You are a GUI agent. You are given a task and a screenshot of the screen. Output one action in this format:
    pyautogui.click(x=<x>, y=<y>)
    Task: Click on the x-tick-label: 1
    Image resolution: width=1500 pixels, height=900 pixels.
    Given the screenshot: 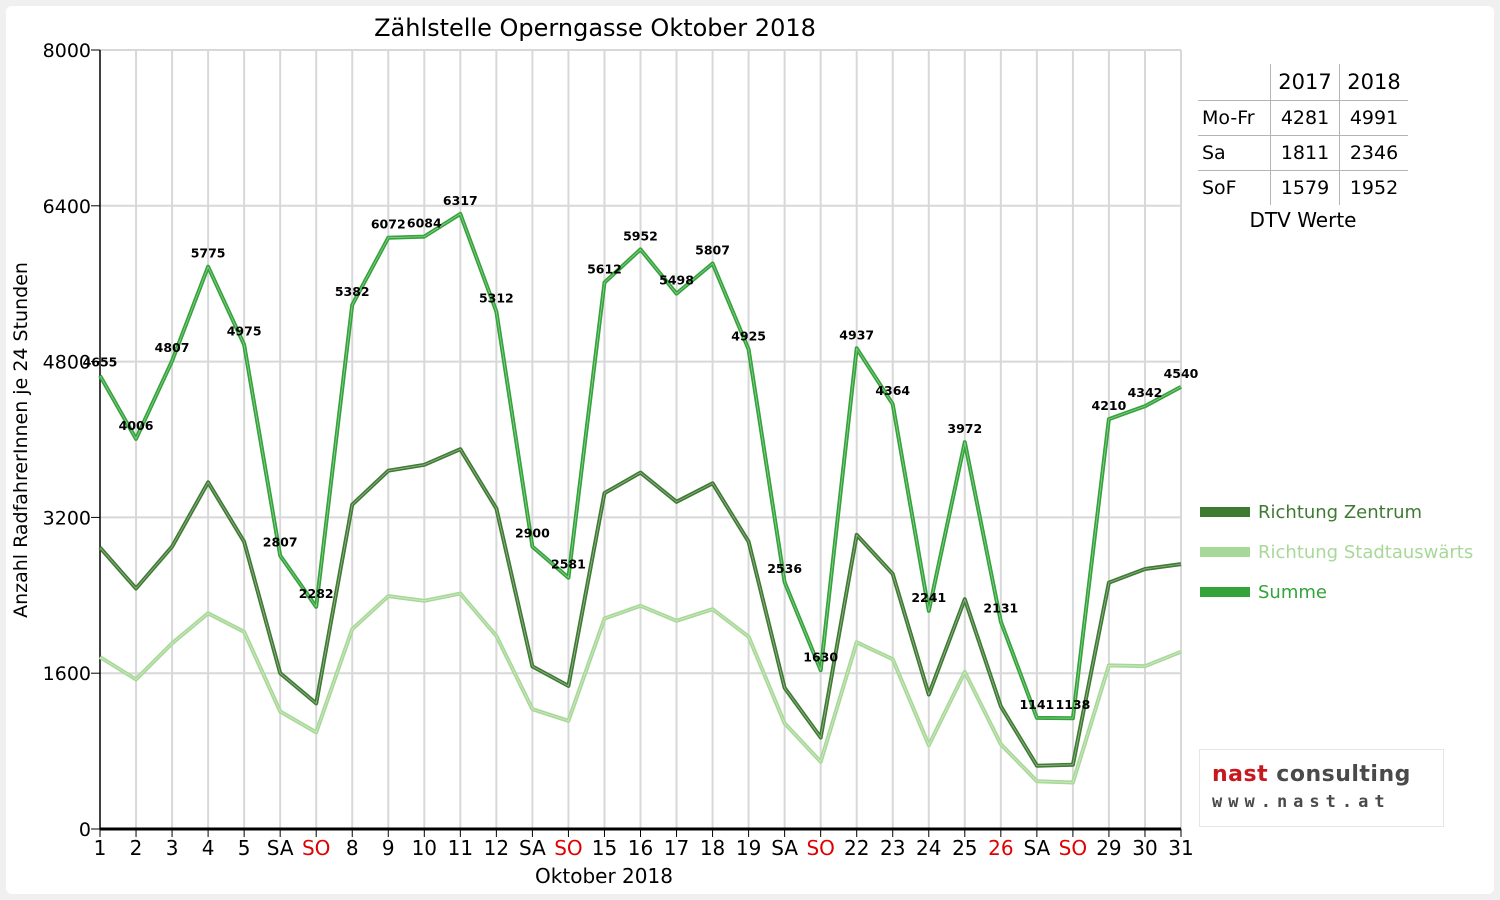 What is the action you would take?
    pyautogui.click(x=100, y=848)
    